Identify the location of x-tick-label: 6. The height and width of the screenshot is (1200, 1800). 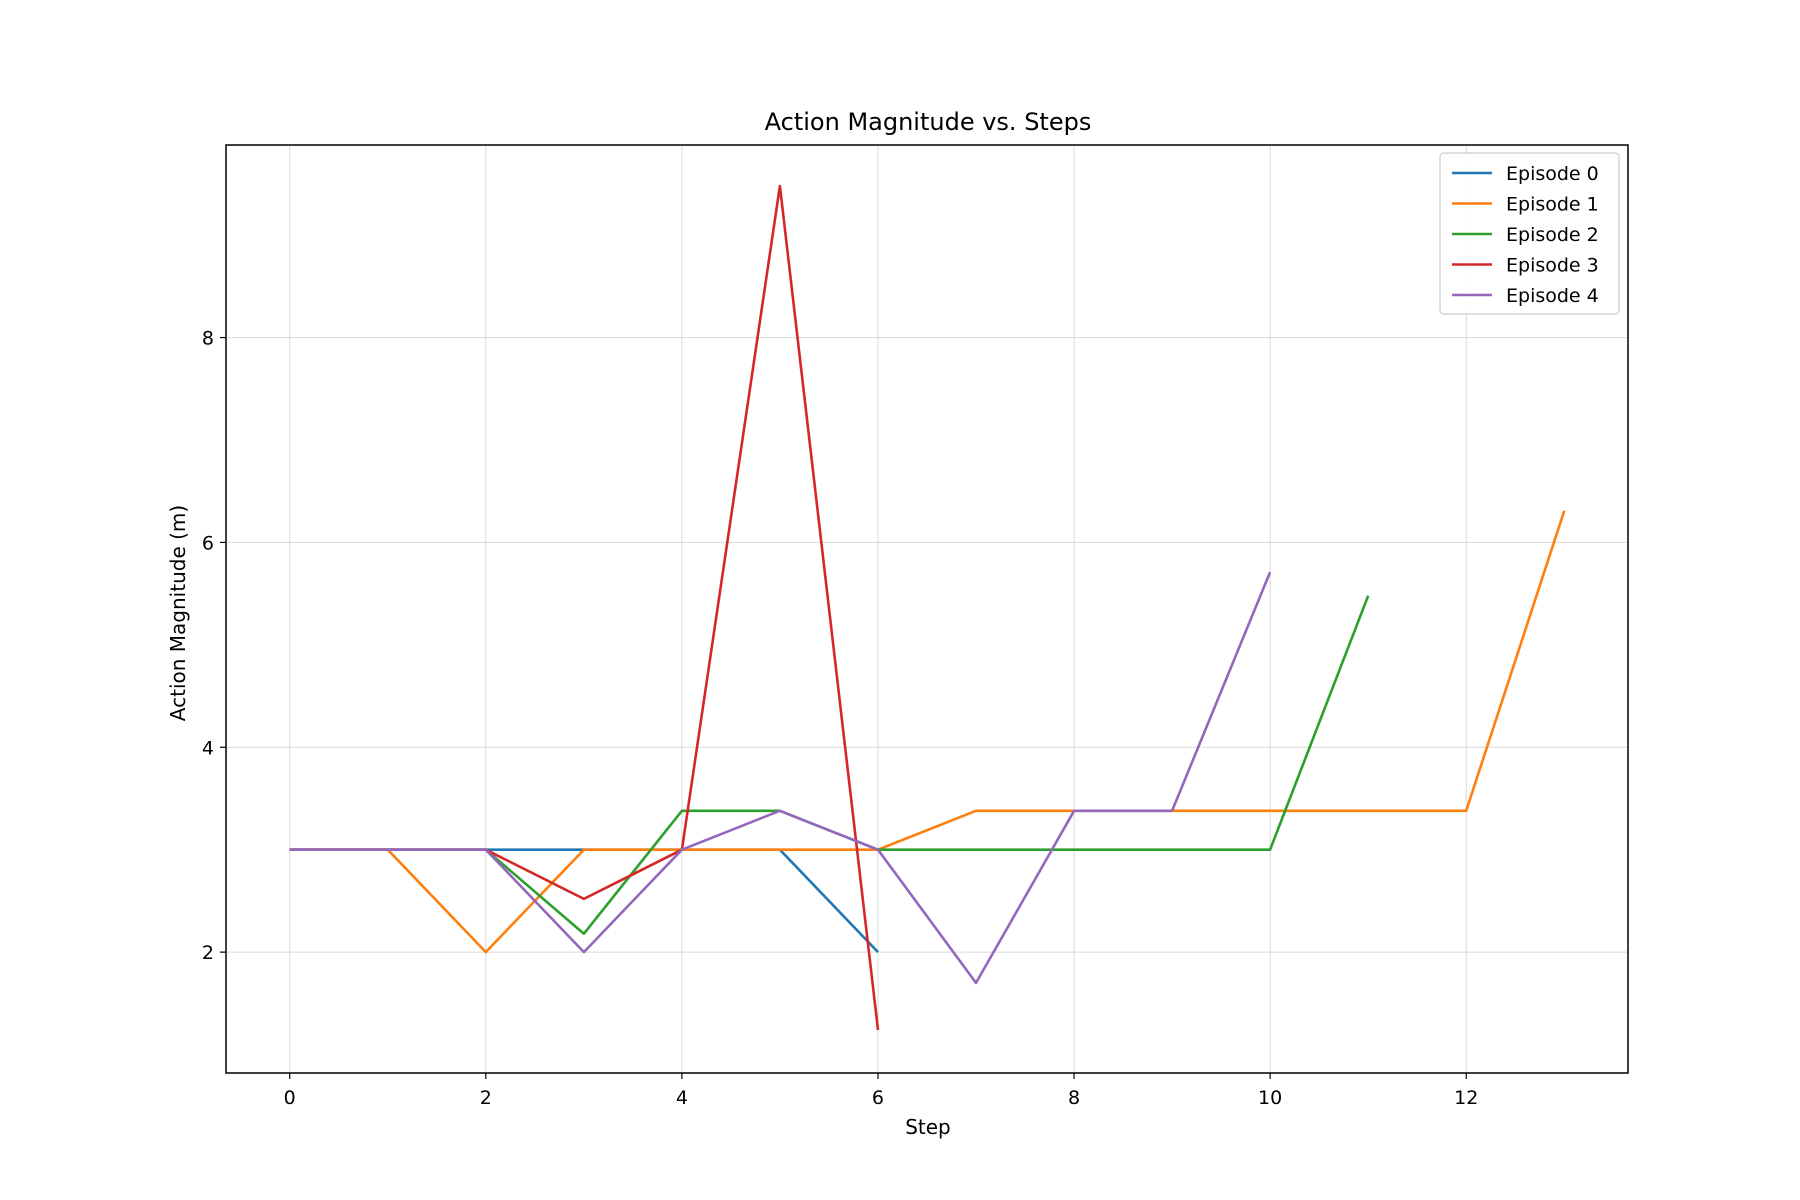
(878, 1098).